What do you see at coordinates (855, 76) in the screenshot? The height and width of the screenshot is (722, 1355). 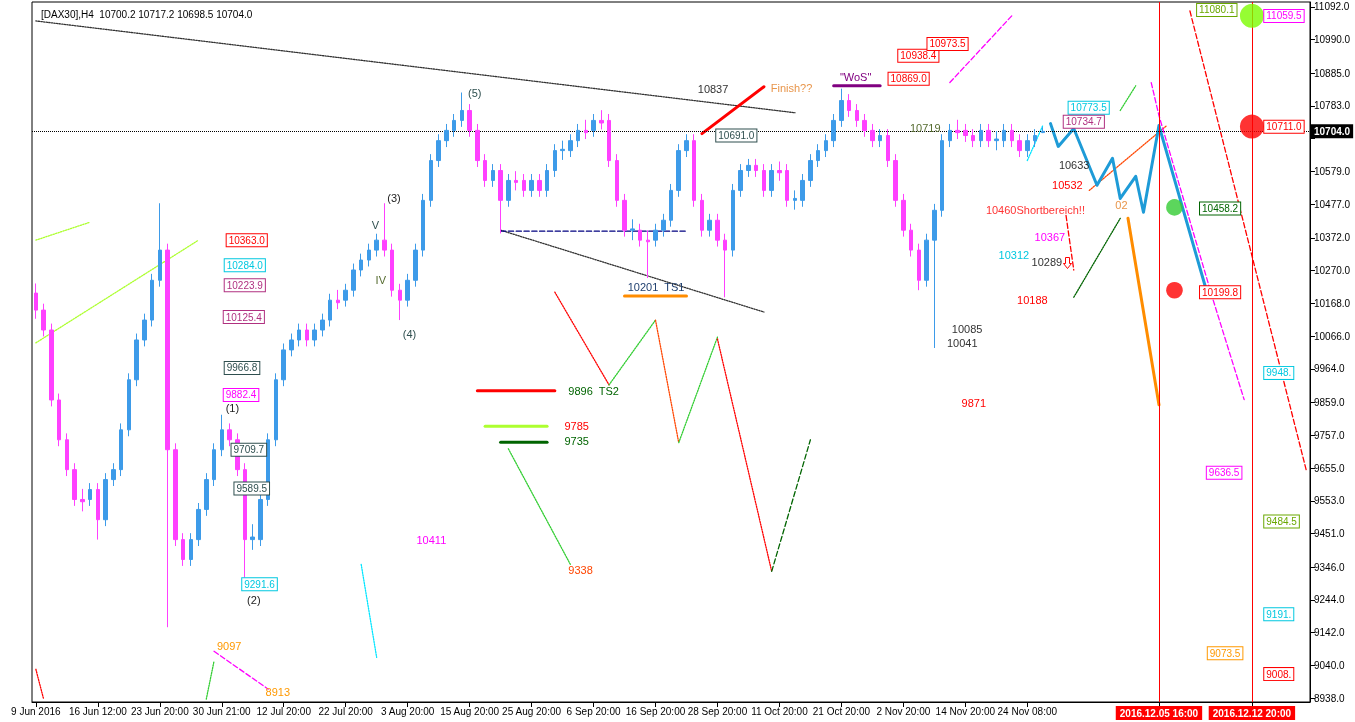 I see `annotation: "WoS"` at bounding box center [855, 76].